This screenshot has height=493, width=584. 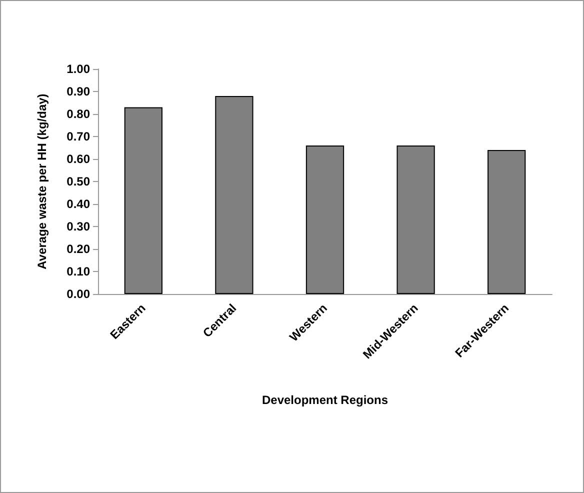 I want to click on y-tick-label: 0.20, so click(x=78, y=249).